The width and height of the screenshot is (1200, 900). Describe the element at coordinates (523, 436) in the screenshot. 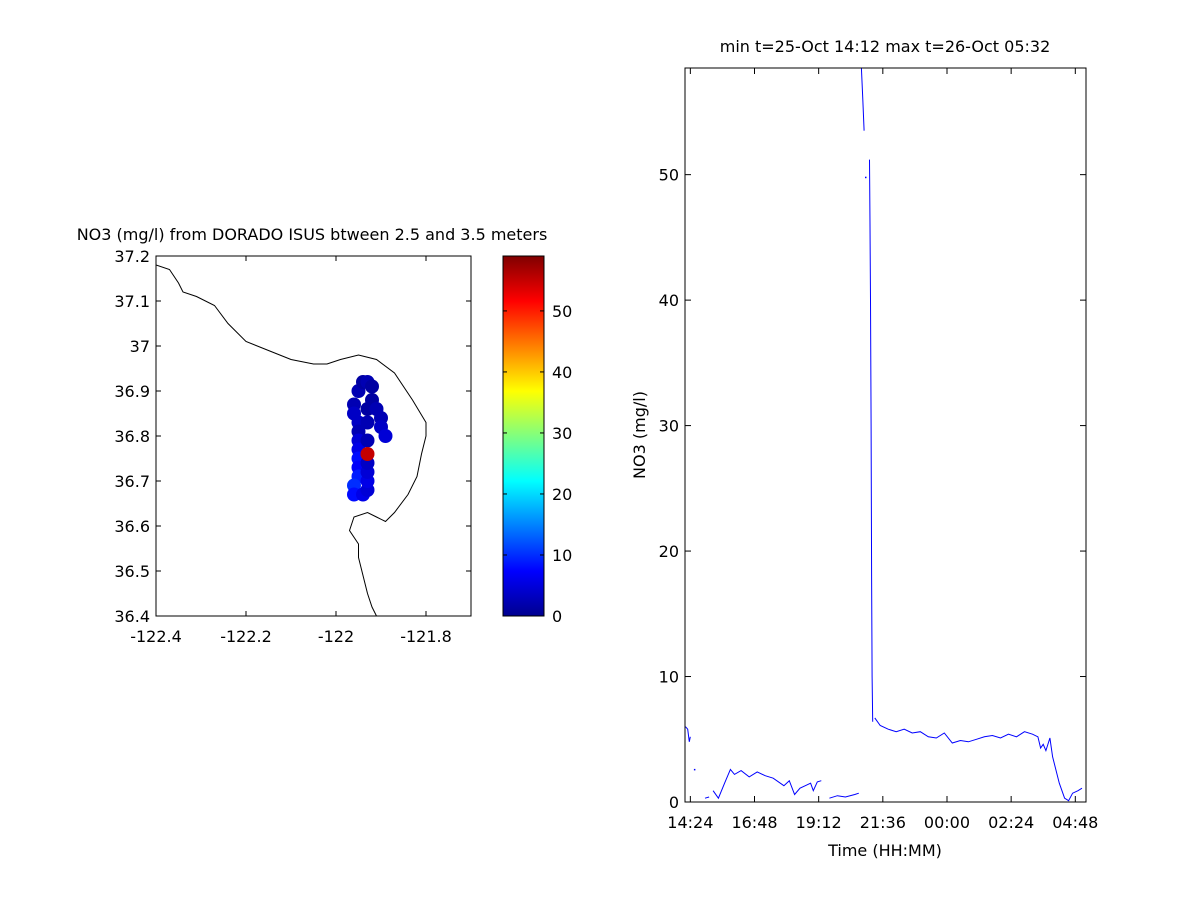

I see `colorbar-gradient` at that location.